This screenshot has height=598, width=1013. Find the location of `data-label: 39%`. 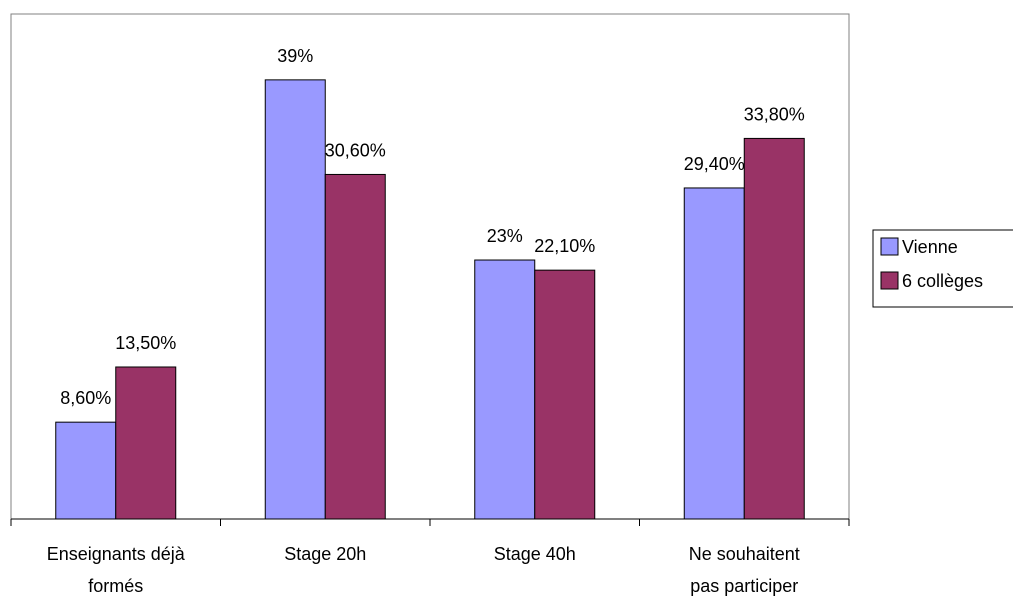

data-label: 39% is located at coordinates (295, 56).